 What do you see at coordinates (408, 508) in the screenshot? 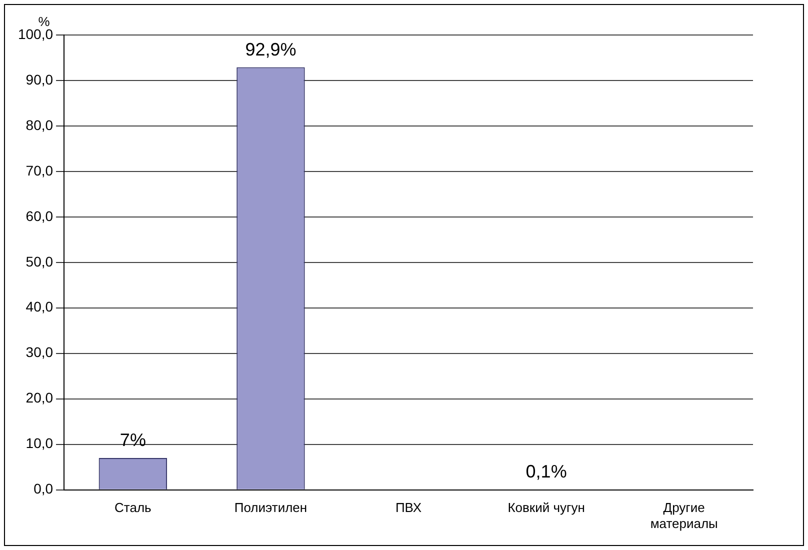
I see `x-tick-label: ПВХ` at bounding box center [408, 508].